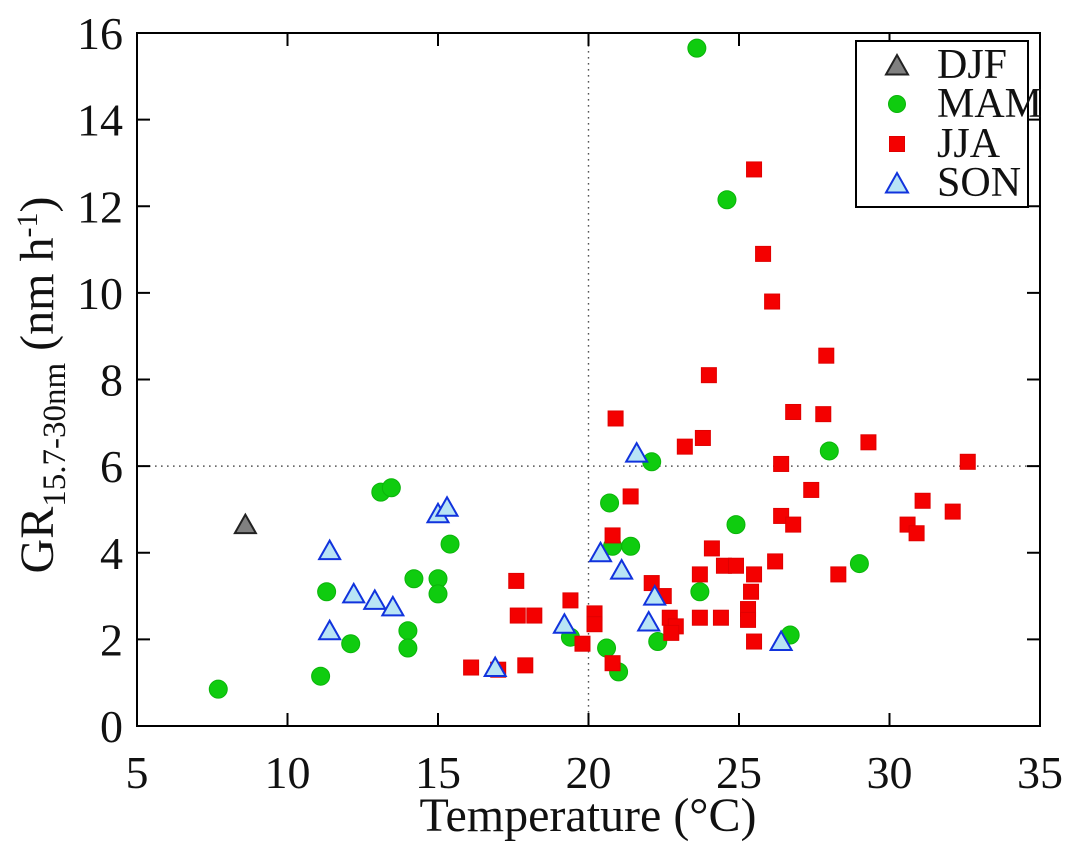  I want to click on y-axis-label-units: (nm h, so click(37, 300).